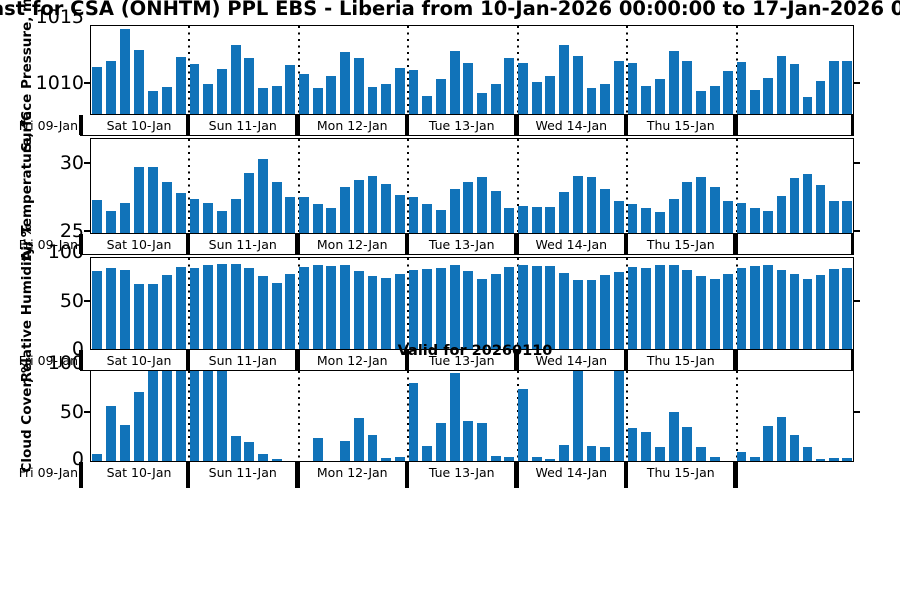 This screenshot has height=600, width=900. Describe the element at coordinates (467, 244) in the screenshot. I see `day-label-row` at that location.